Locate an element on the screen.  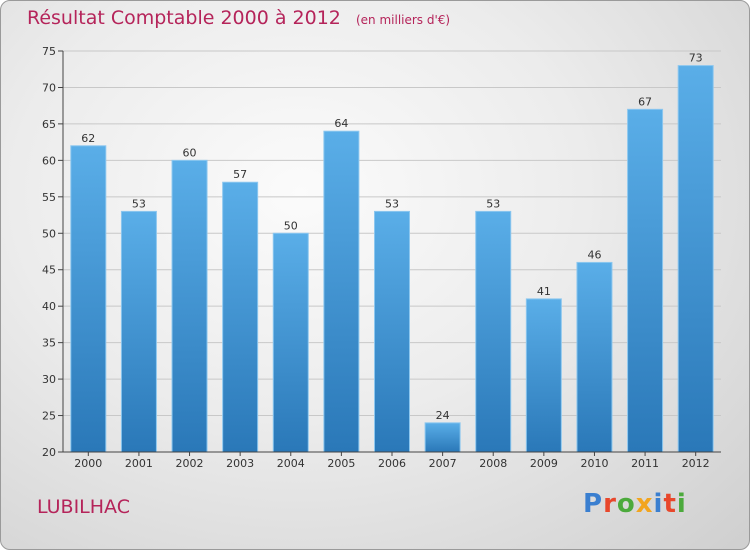
x-tick-label: 2007 is located at coordinates (443, 463).